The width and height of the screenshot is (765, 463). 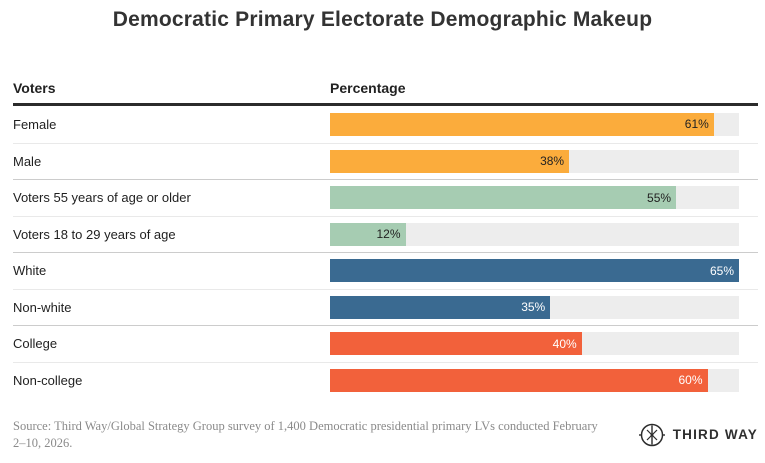 I want to click on table-row: Non-white 35%, so click(x=385, y=307).